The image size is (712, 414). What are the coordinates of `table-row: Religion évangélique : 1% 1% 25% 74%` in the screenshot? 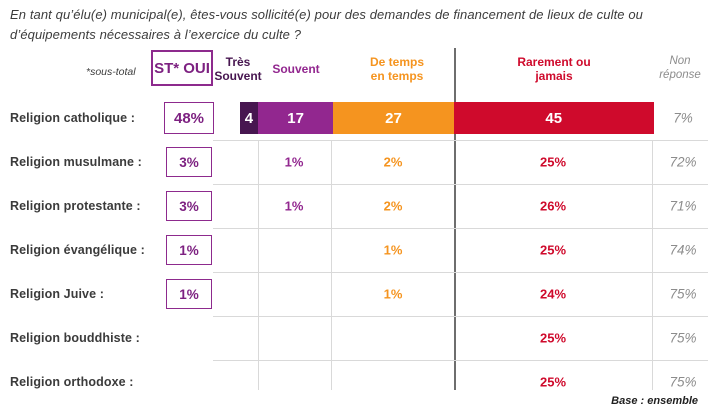 It's located at (356, 250).